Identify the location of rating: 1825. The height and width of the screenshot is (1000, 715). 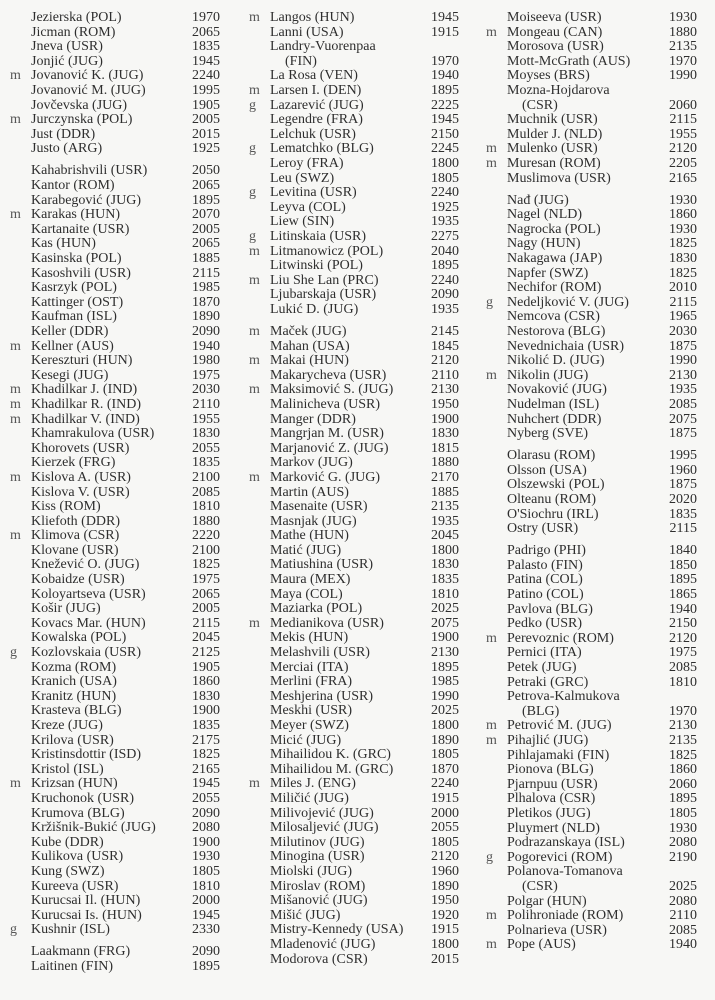
(206, 565).